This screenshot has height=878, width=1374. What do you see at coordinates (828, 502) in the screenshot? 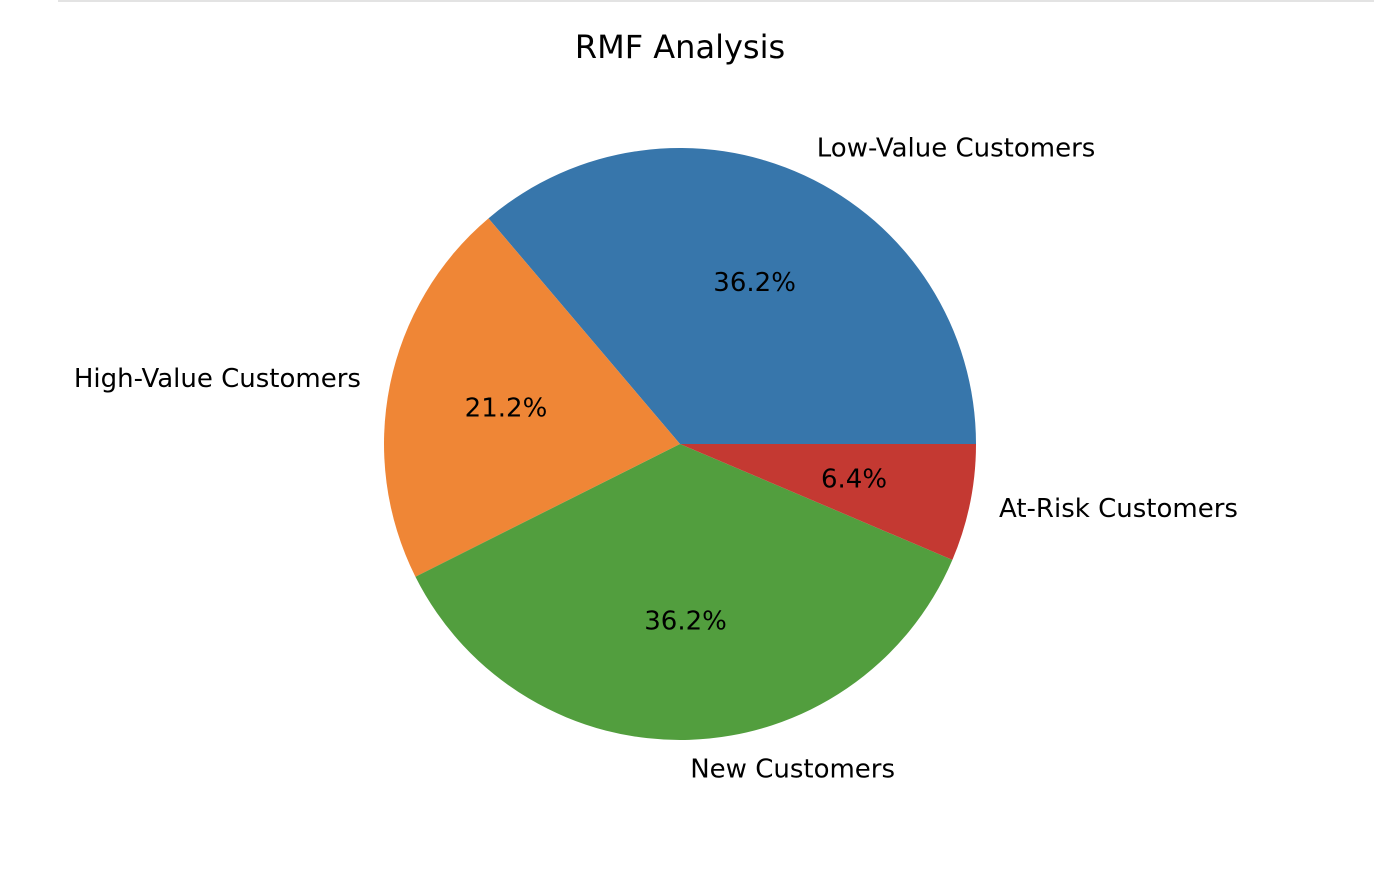
I see `pie-slice-at-risk-customers` at bounding box center [828, 502].